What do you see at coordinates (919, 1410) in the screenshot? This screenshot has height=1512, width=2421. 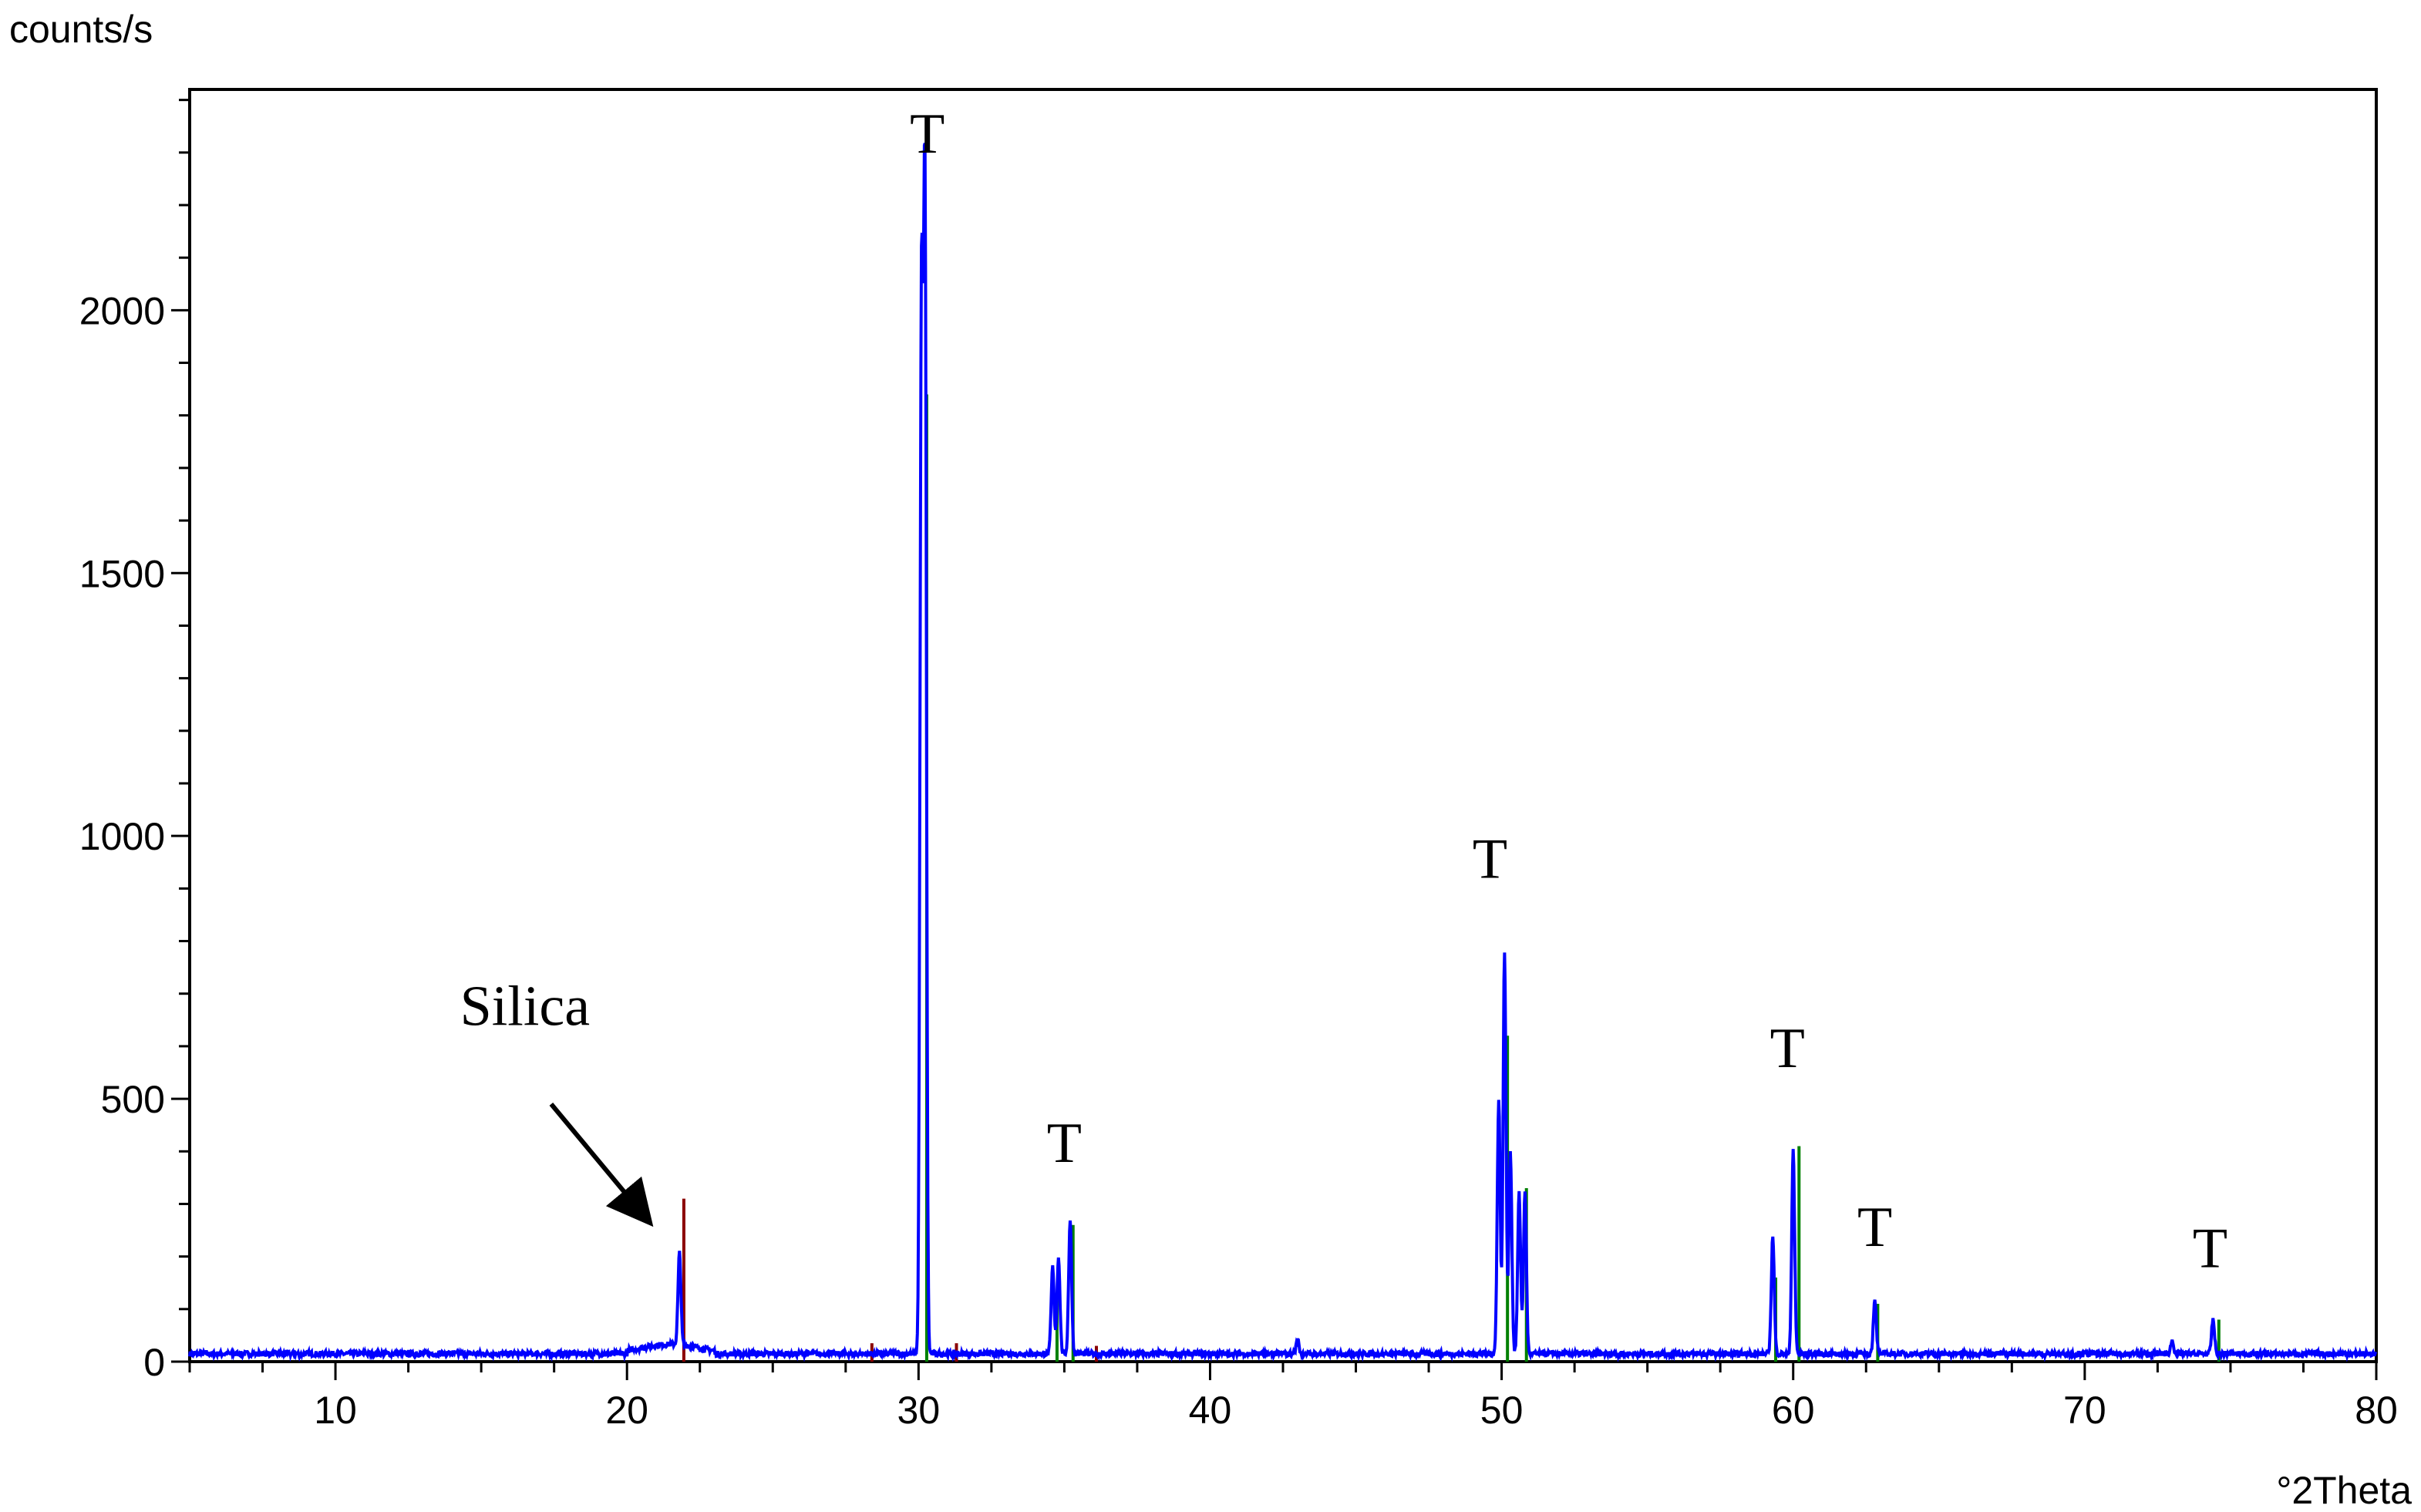 I see `x-tick-label: 30` at bounding box center [919, 1410].